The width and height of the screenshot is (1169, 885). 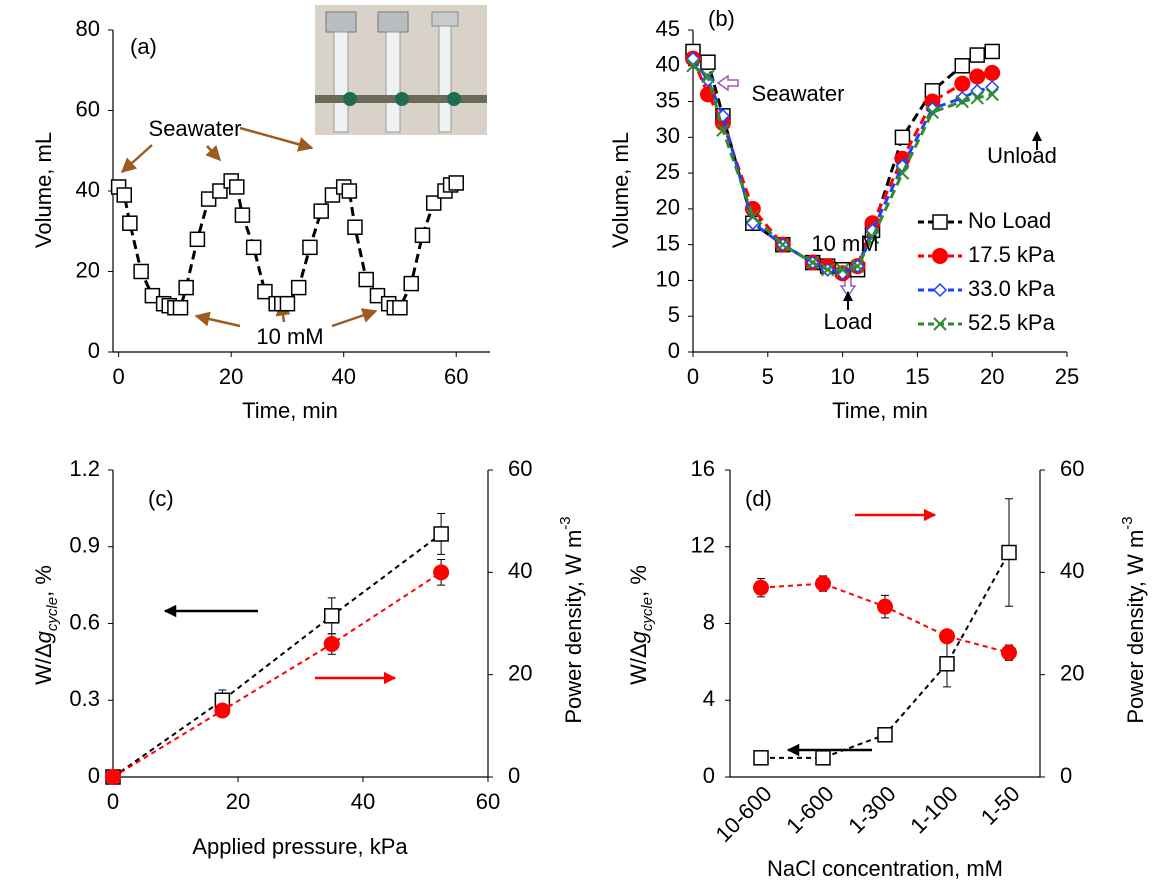 I want to click on x-tick-label: 60, so click(x=488, y=801).